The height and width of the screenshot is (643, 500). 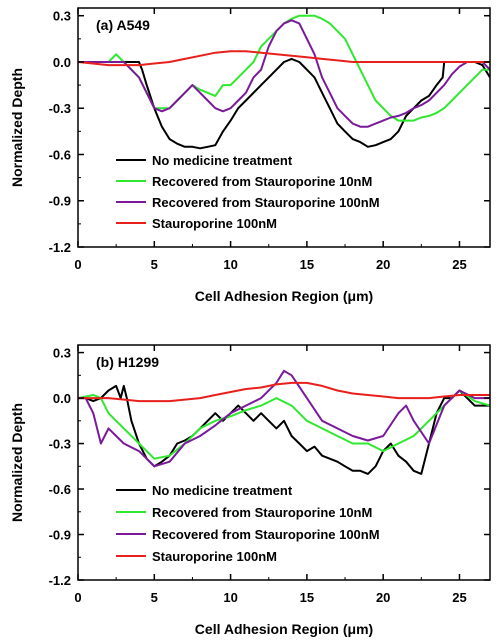 I want to click on panel-label: (a) A549, so click(x=123, y=25).